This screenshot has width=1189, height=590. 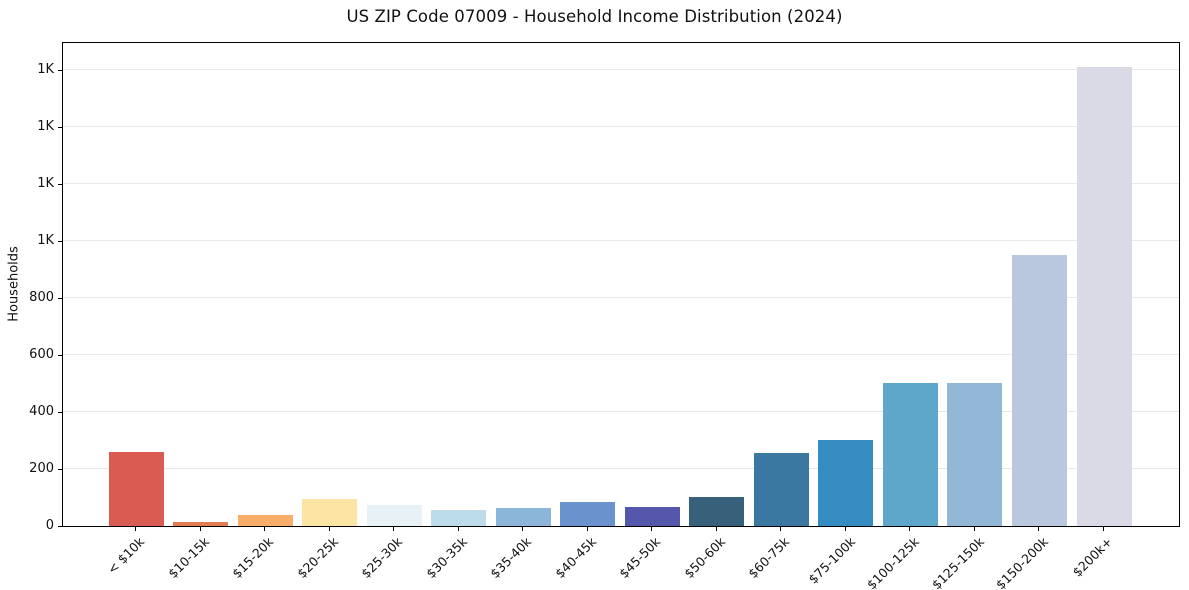 What do you see at coordinates (831, 560) in the screenshot?
I see `x-tick-label: $75-100k` at bounding box center [831, 560].